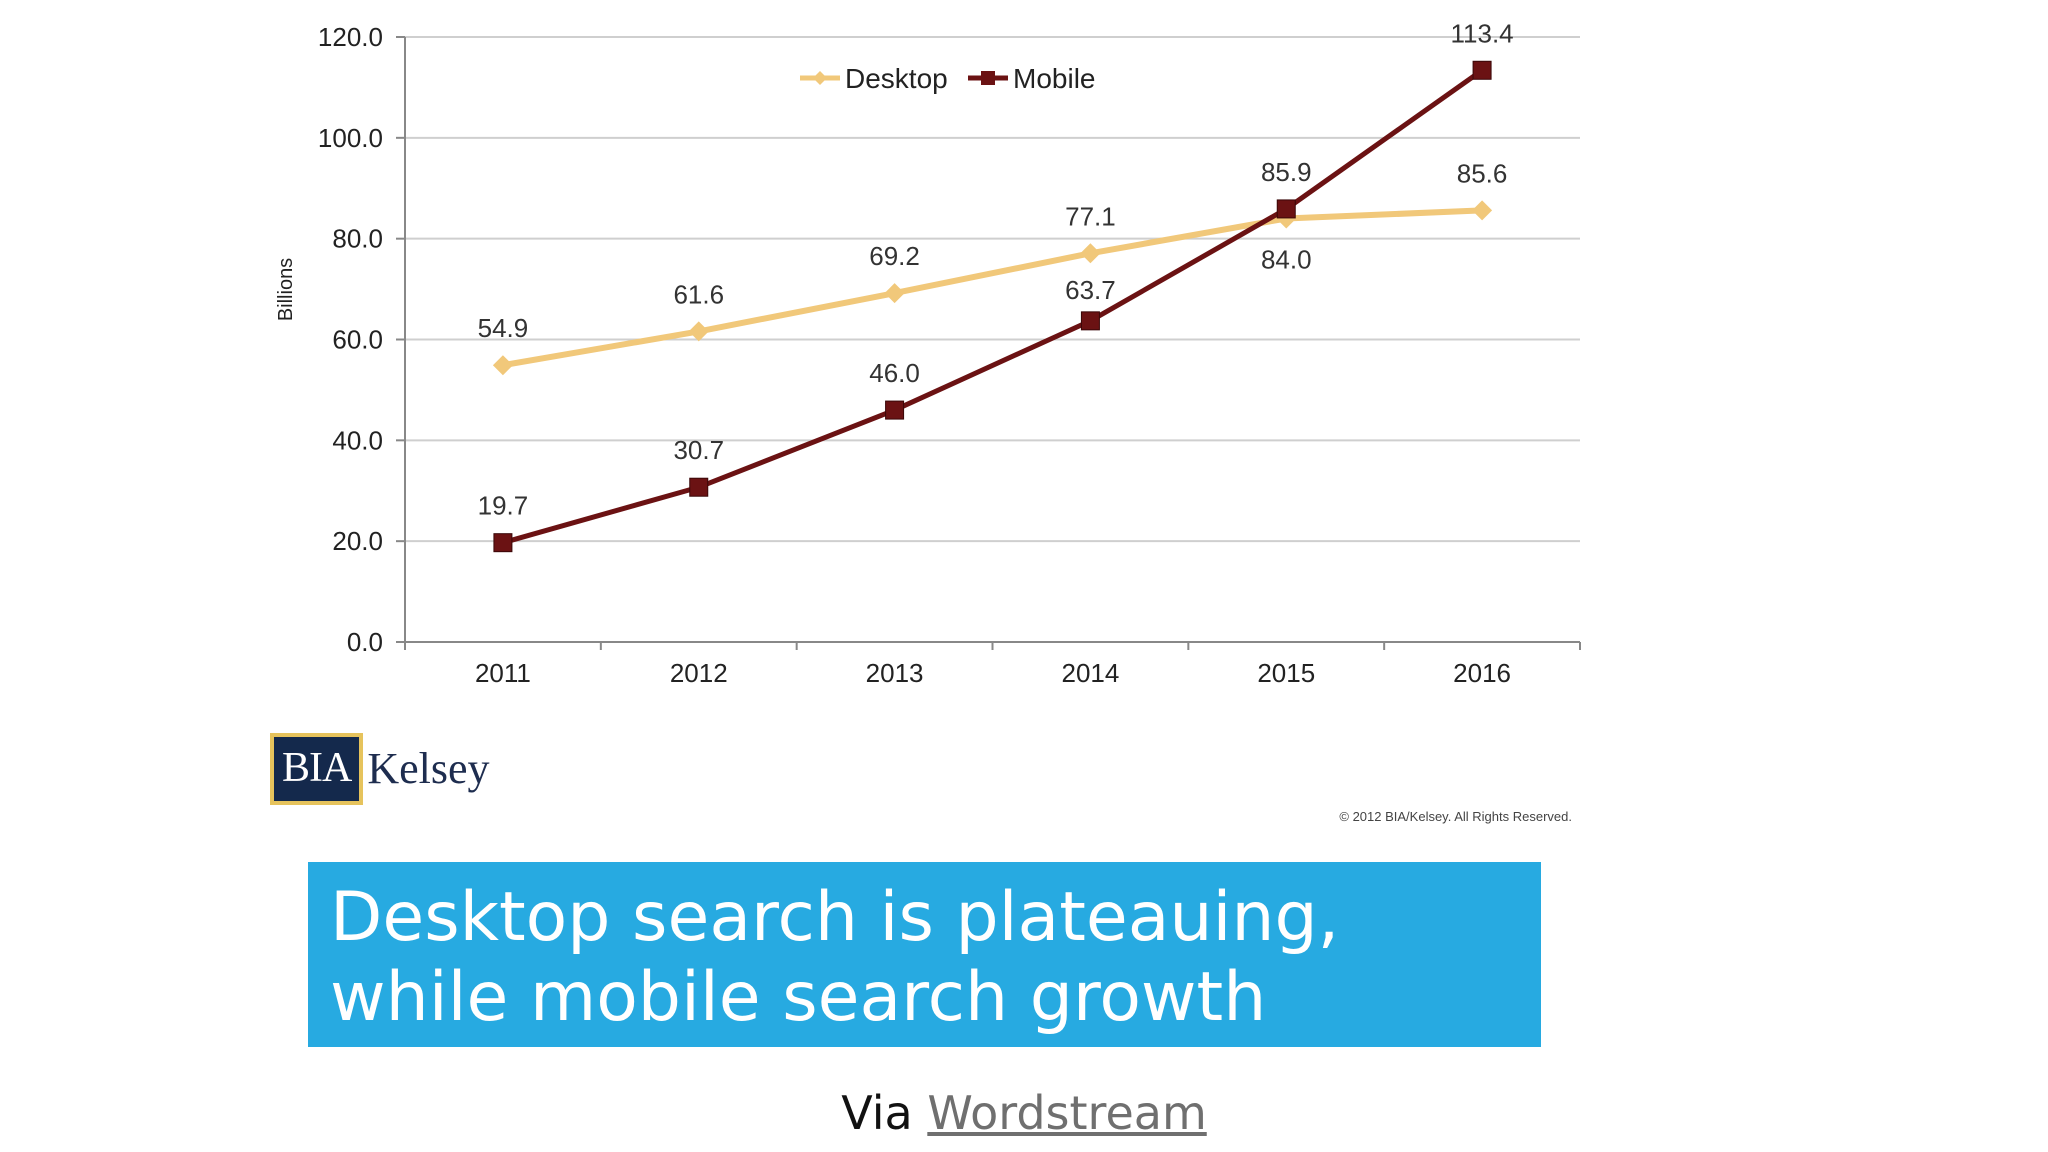 Image resolution: width=2048 pixels, height=1152 pixels. Describe the element at coordinates (988, 78) in the screenshot. I see `legend-marker-mobile` at that location.